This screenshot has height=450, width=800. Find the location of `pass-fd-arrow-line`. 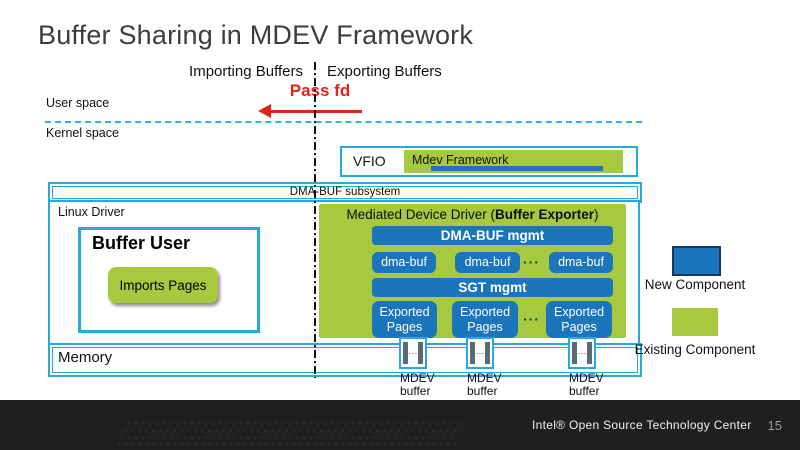

pass-fd-arrow-line is located at coordinates (316, 111).